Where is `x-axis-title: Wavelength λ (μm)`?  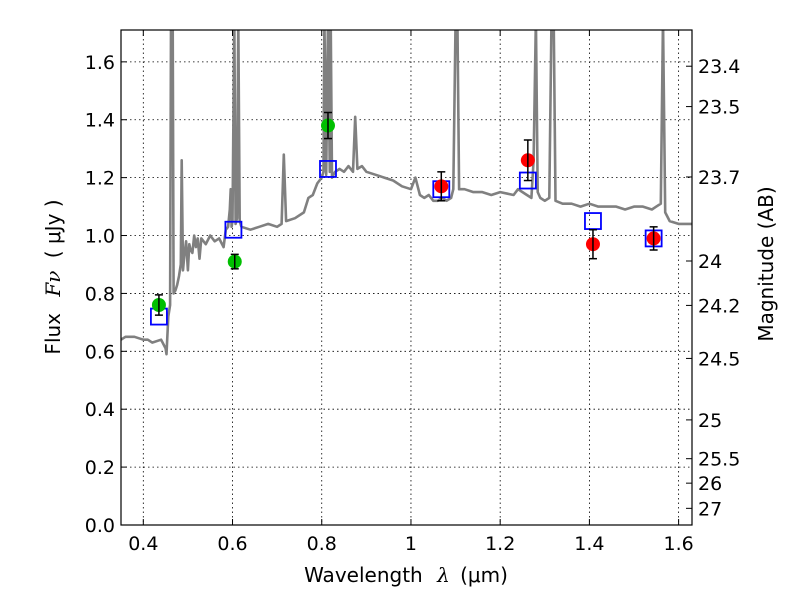 x-axis-title: Wavelength λ (μm) is located at coordinates (406, 575).